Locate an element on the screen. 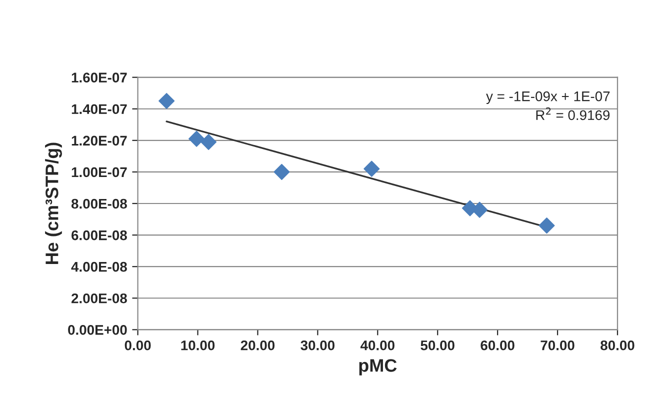 This screenshot has width=650, height=407. y-tick-label: 1.40E-07 is located at coordinates (99, 109).